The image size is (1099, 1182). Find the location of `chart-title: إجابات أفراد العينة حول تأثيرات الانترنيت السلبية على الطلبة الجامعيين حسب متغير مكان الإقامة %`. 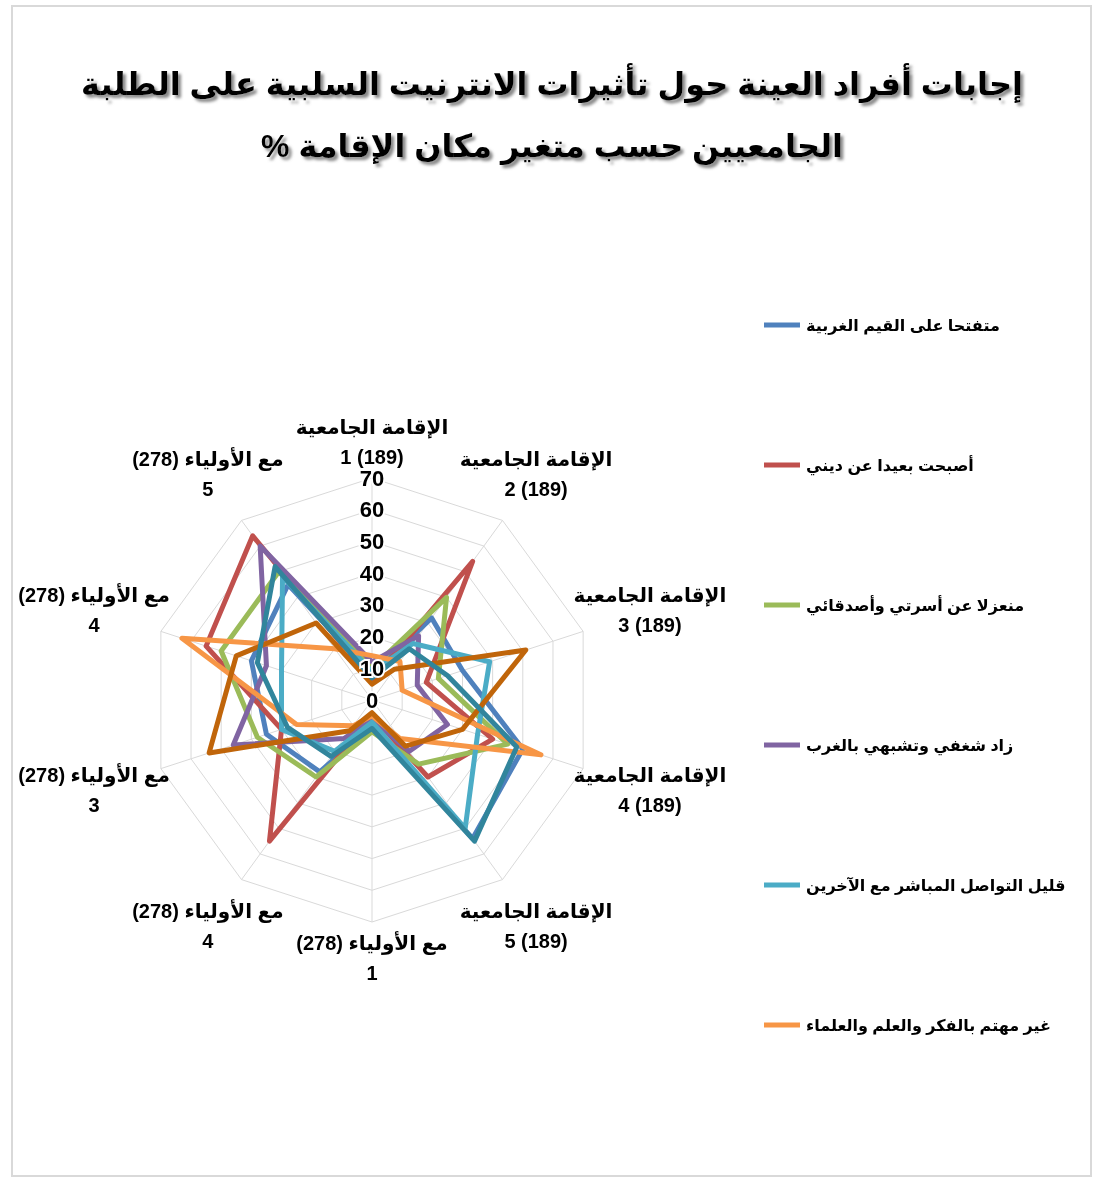

chart-title: إجابات أفراد العينة حول تأثيرات الانترنيت السلبية على الطلبة الجامعيين حسب متغير مكان الإقامة % is located at coordinates (552, 114).